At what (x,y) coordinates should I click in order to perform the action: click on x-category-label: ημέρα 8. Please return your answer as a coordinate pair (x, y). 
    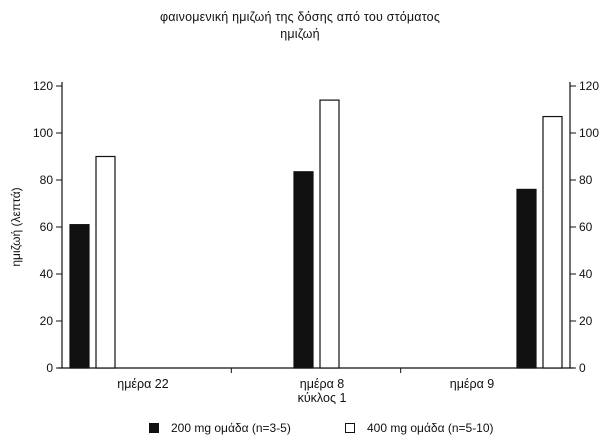
    Looking at the image, I should click on (322, 384).